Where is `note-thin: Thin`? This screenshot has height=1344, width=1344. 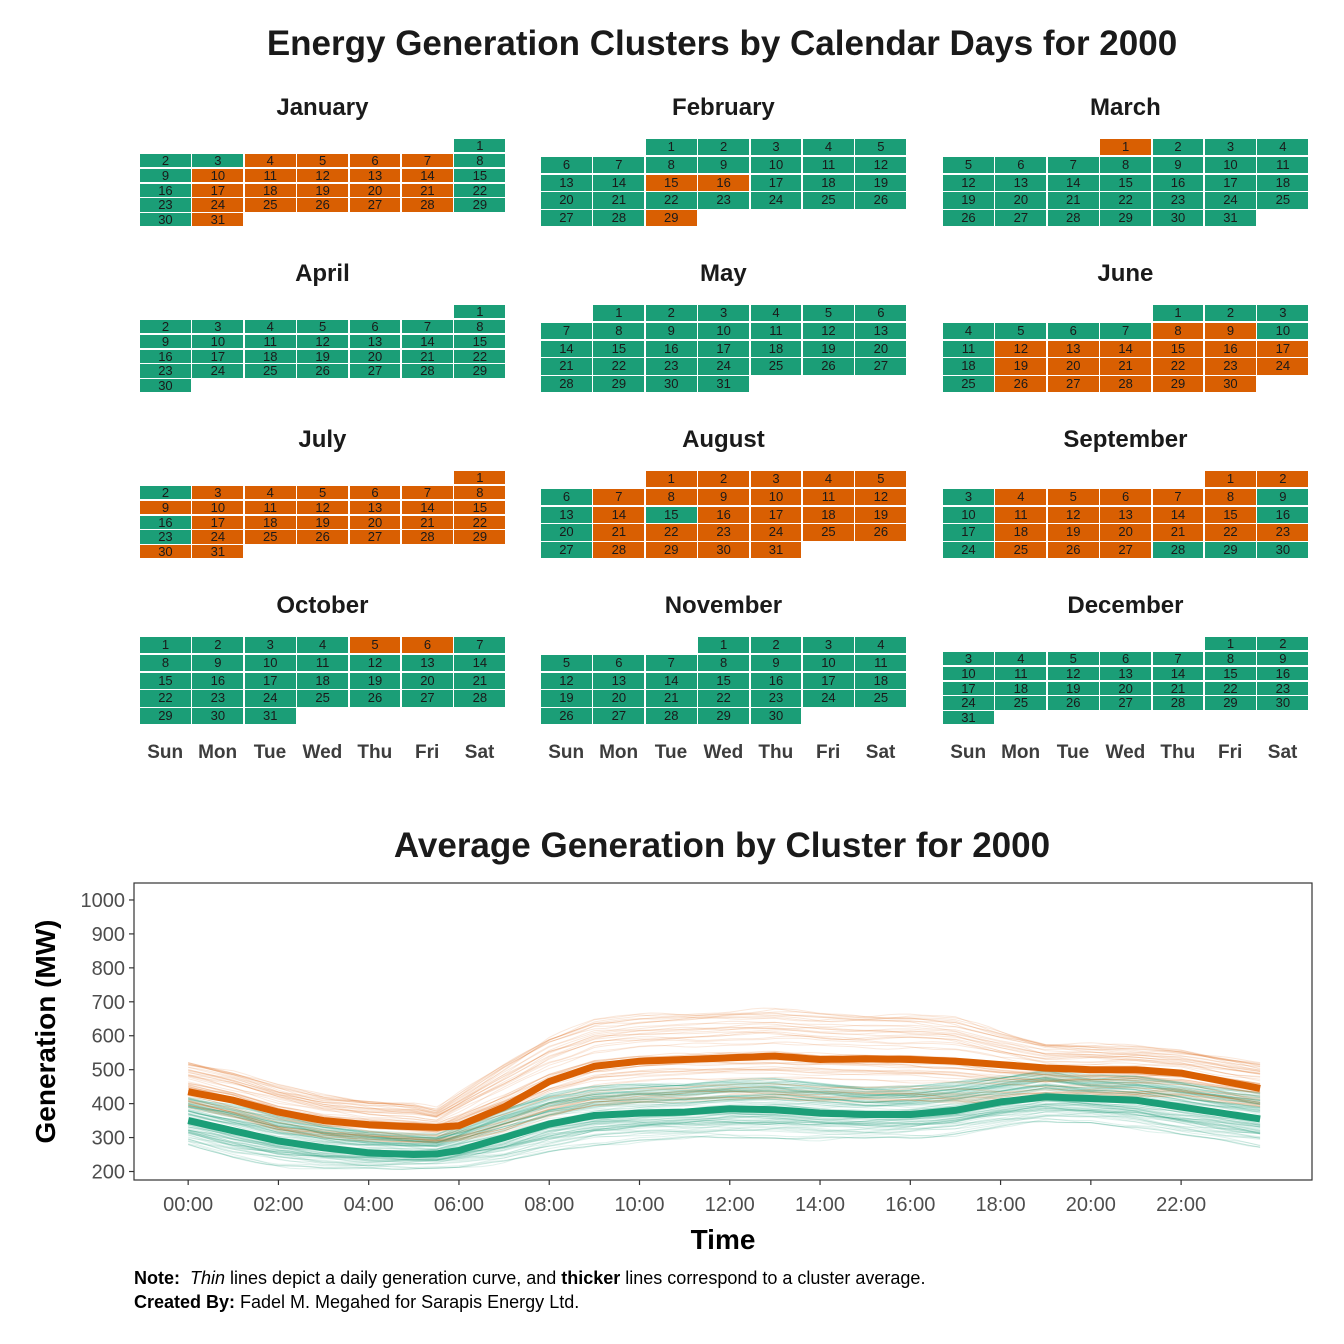
note-thin: Thin is located at coordinates (208, 1278).